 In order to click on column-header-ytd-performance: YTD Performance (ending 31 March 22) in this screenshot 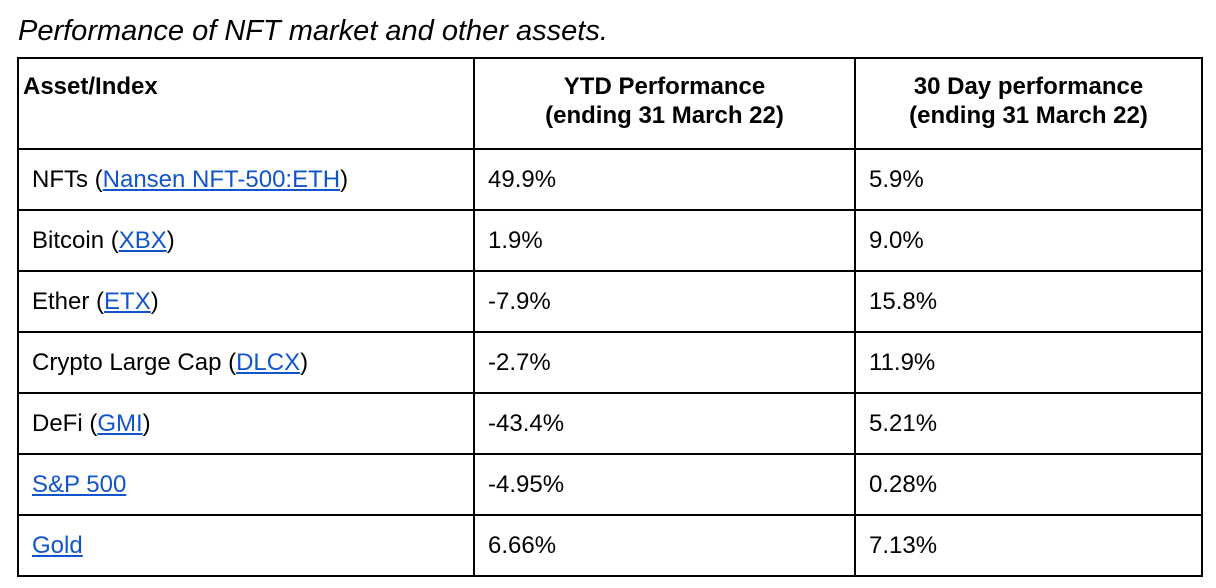, I will do `click(664, 103)`.